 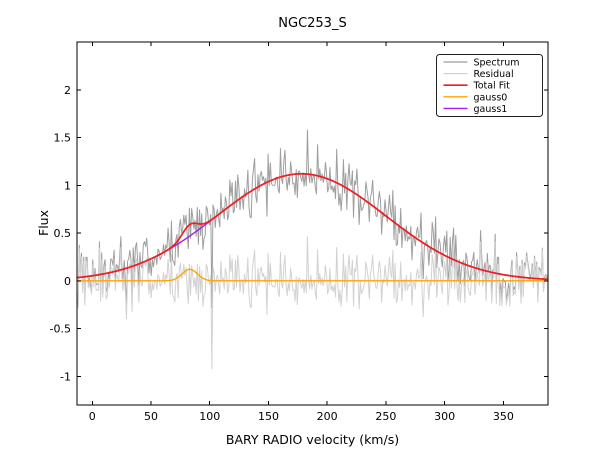 I want to click on x-tick-label: 100, so click(x=209, y=416).